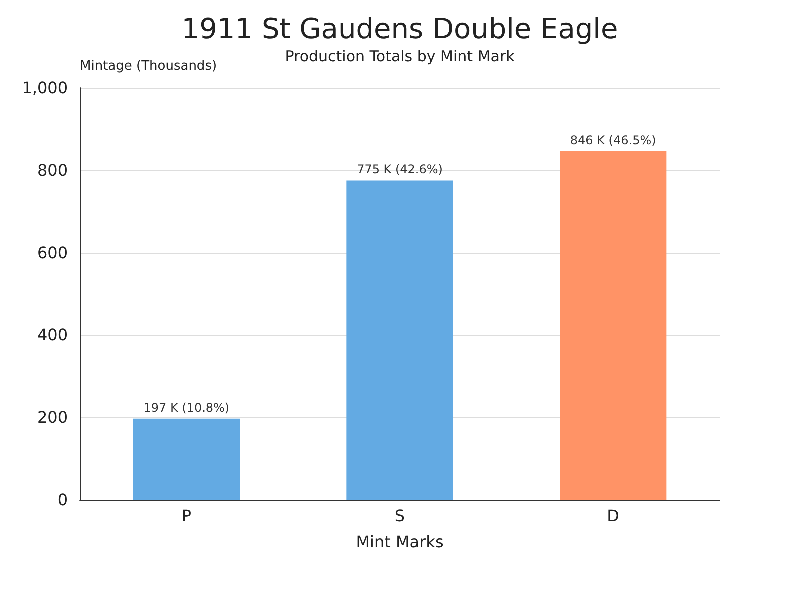  Describe the element at coordinates (52, 252) in the screenshot. I see `y-tick-label: 600` at that location.